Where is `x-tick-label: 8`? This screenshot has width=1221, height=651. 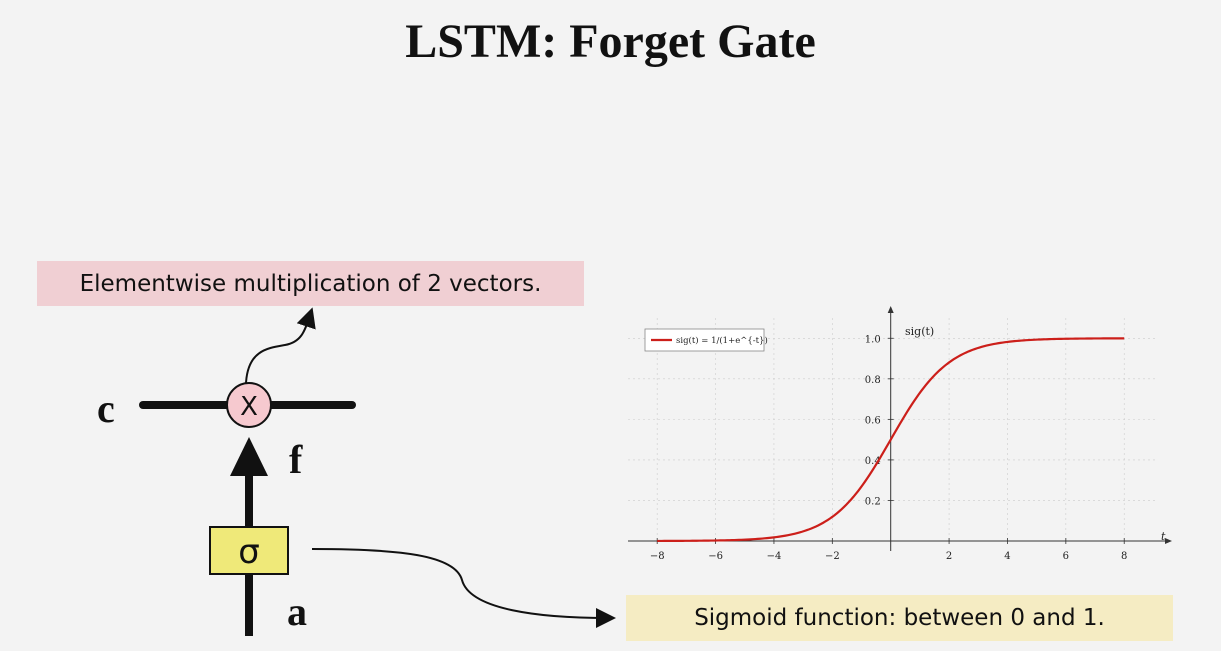
x-tick-label: 8 is located at coordinates (1124, 556).